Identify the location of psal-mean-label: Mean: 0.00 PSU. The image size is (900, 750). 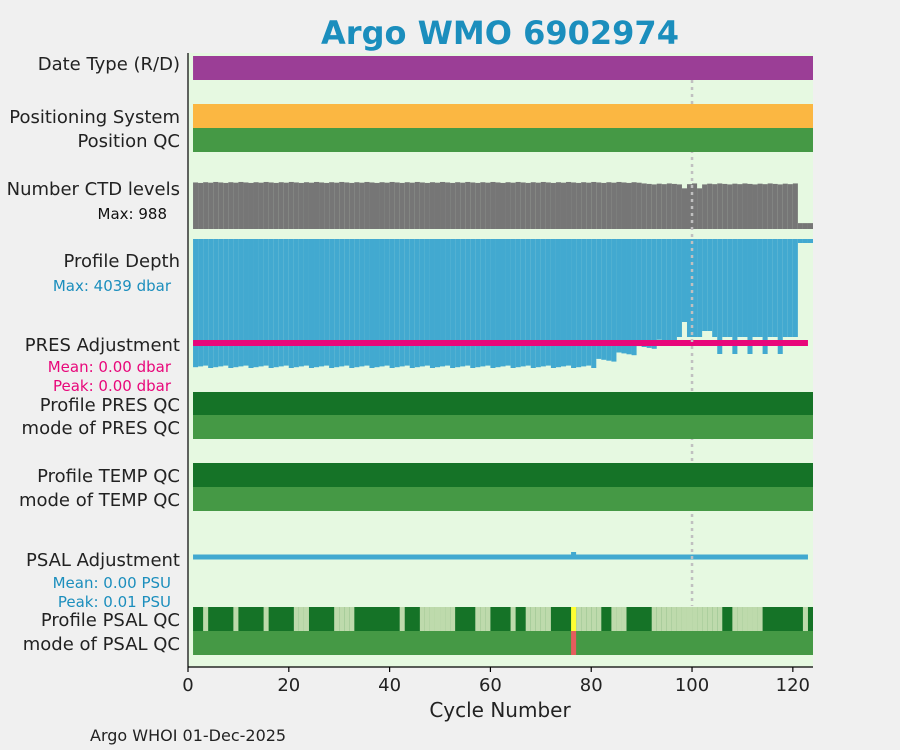
(112, 583).